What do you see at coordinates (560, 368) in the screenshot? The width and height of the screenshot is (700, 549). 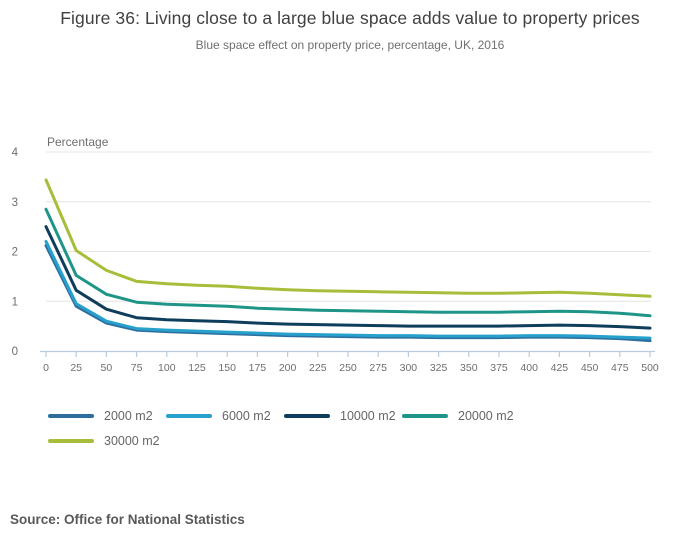 I see `x-tick-label-425: 425` at bounding box center [560, 368].